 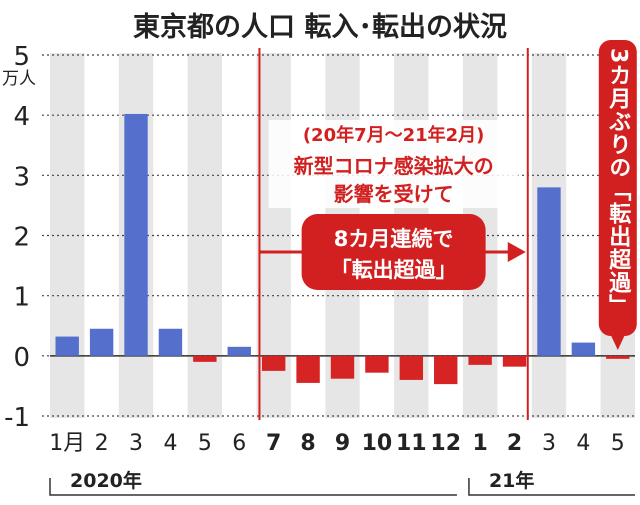 What do you see at coordinates (320, 27) in the screenshot?
I see `chart-title: 東京都の人口 転入･転出の状況` at bounding box center [320, 27].